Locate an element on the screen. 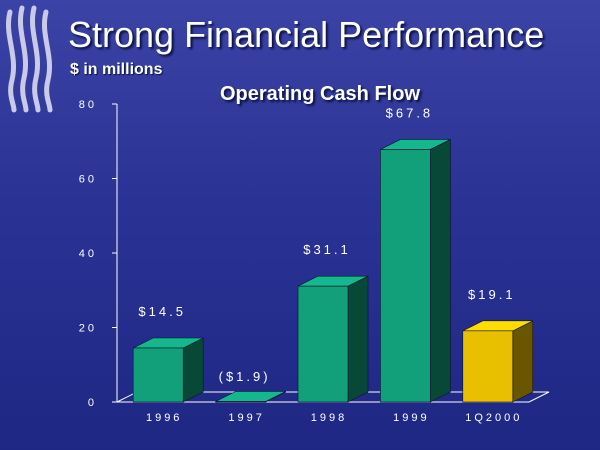 Image resolution: width=600 pixels, height=450 pixels. y-tick-label: 20 is located at coordinates (88, 329).